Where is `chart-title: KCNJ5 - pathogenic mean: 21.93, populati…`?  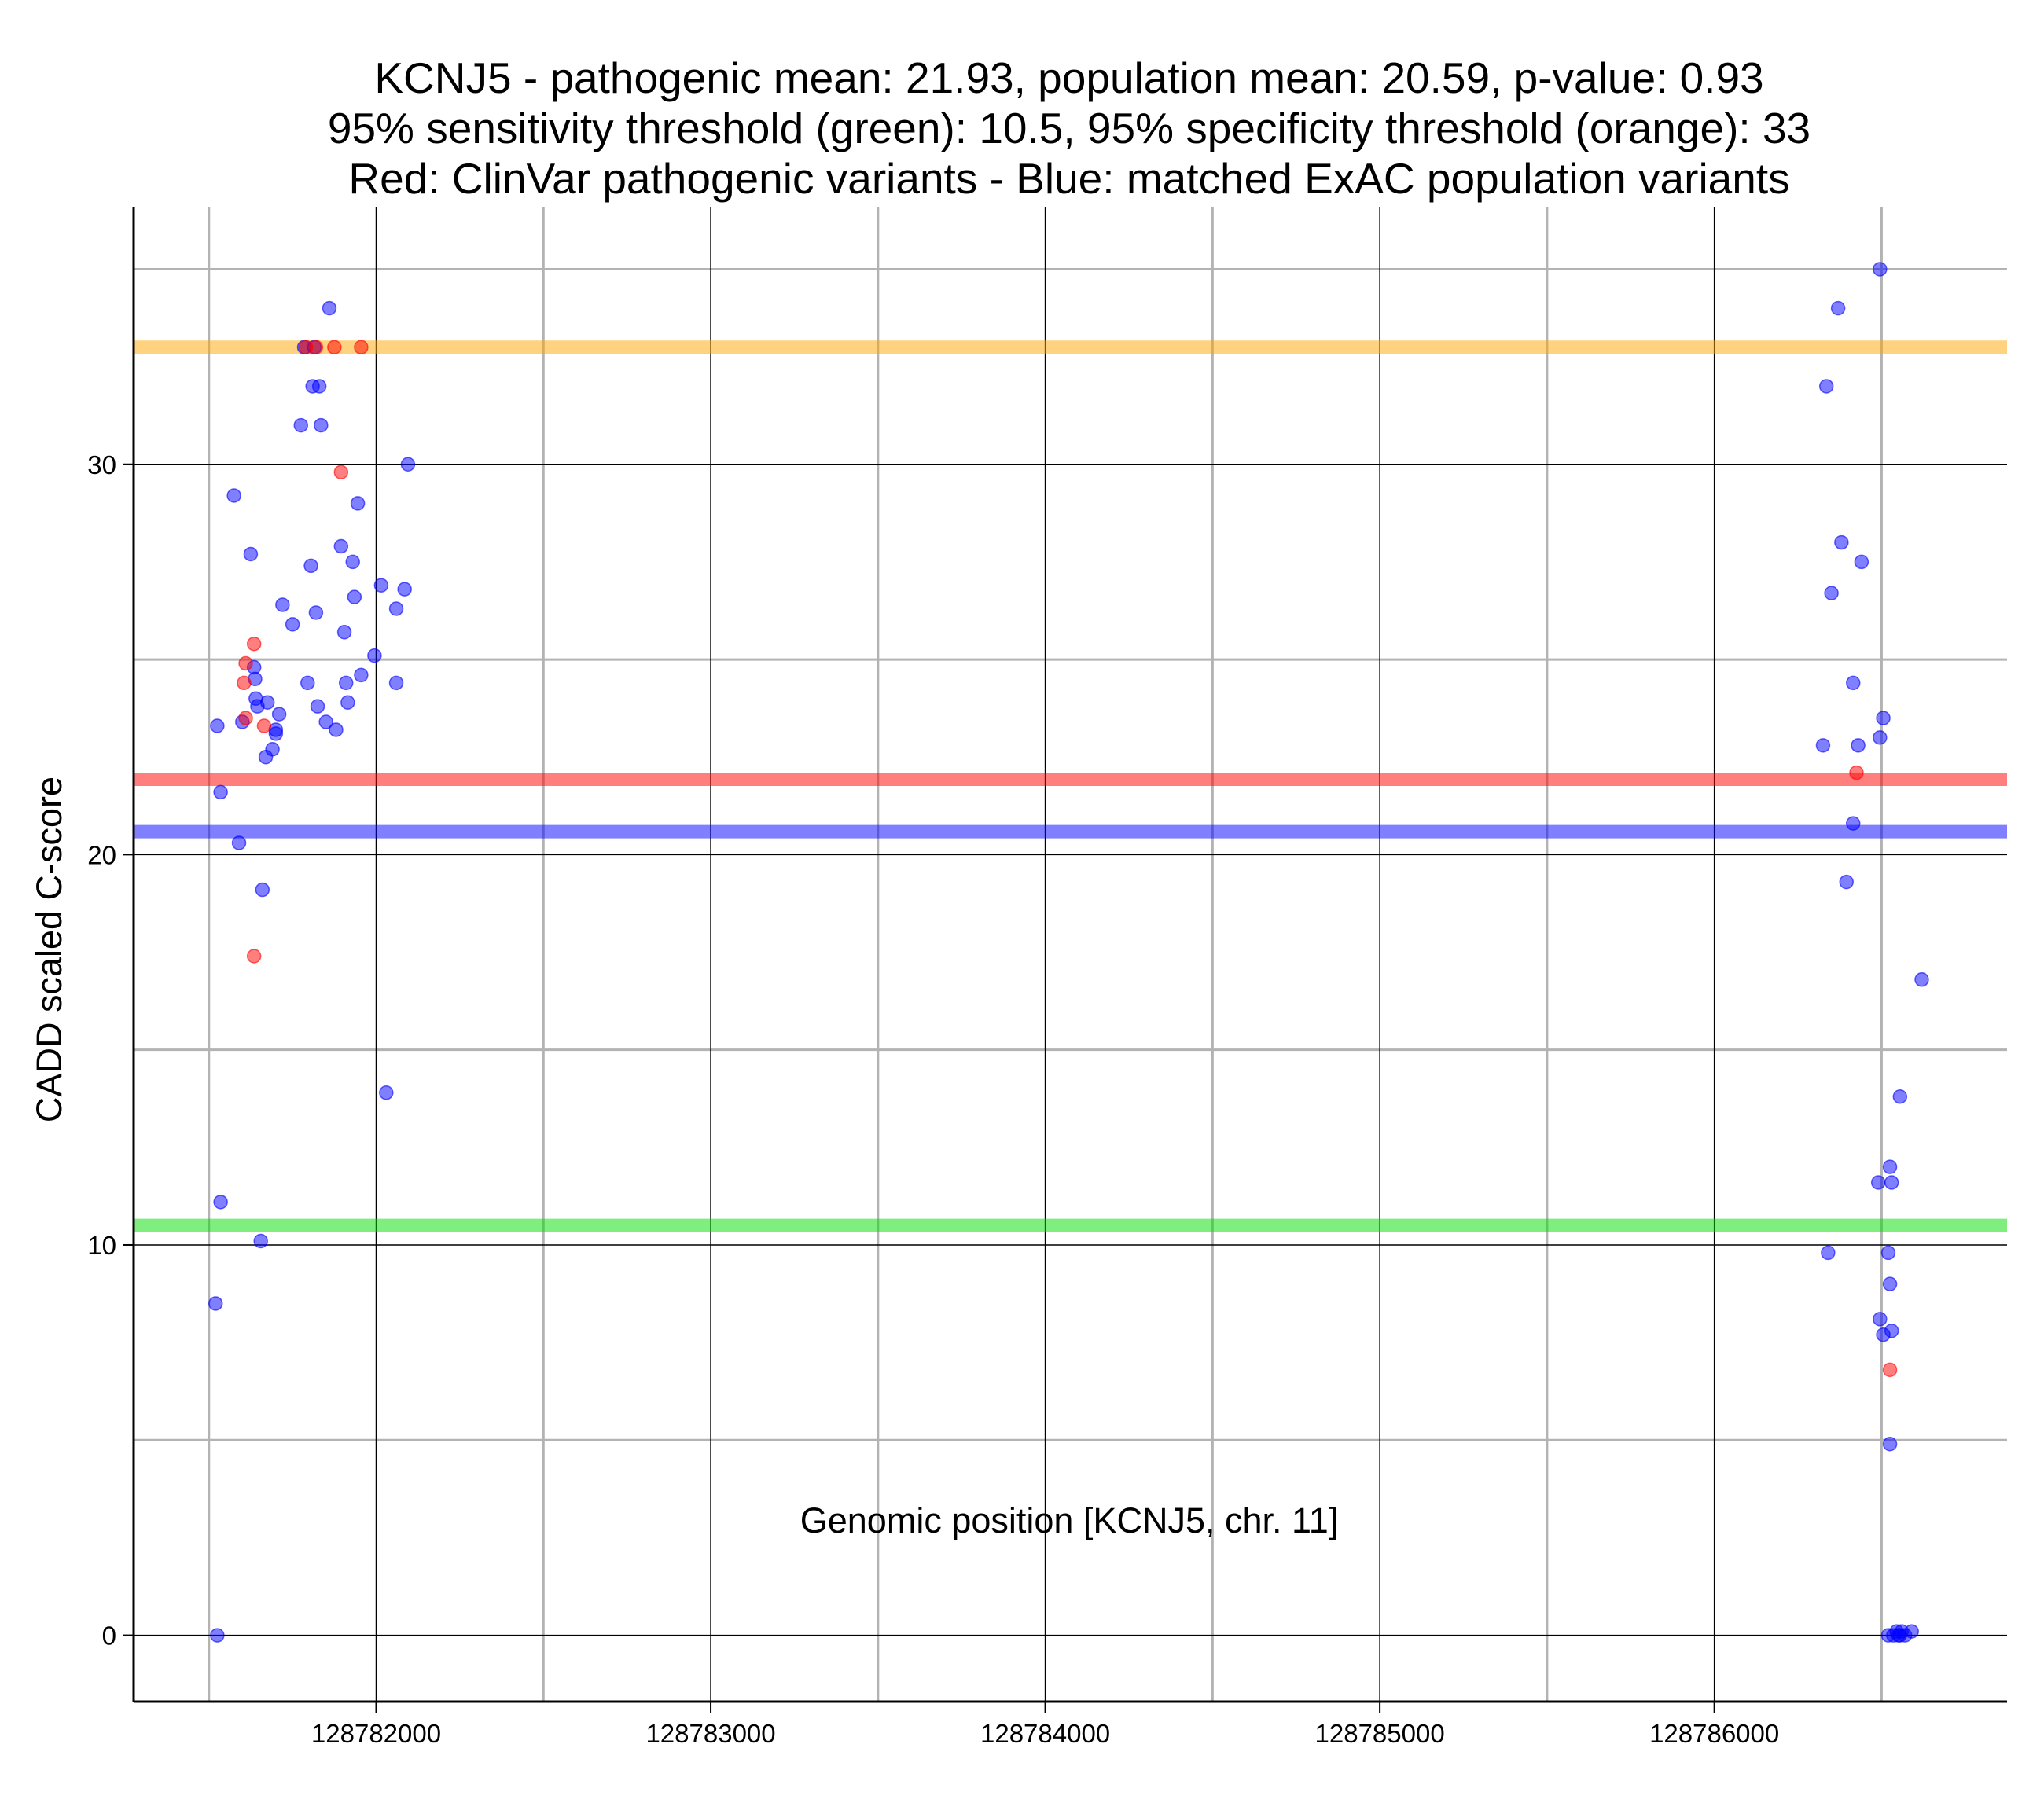
chart-title: KCNJ5 - pathogenic mean: 21.93, populati… is located at coordinates (1069, 128).